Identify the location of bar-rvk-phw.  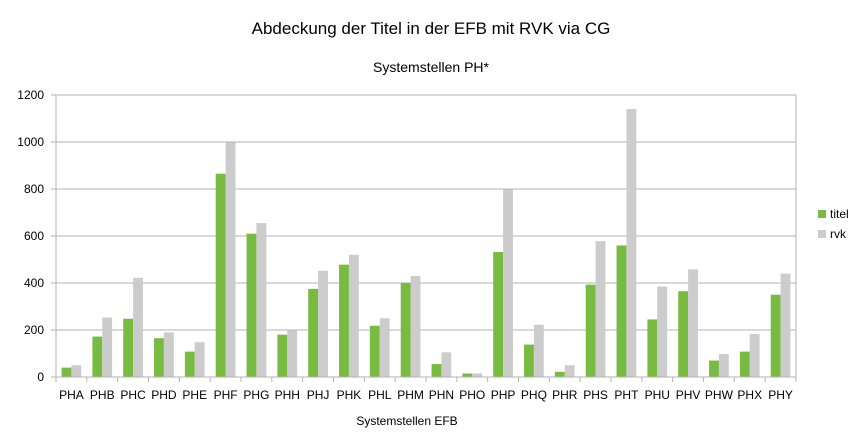
(723, 365).